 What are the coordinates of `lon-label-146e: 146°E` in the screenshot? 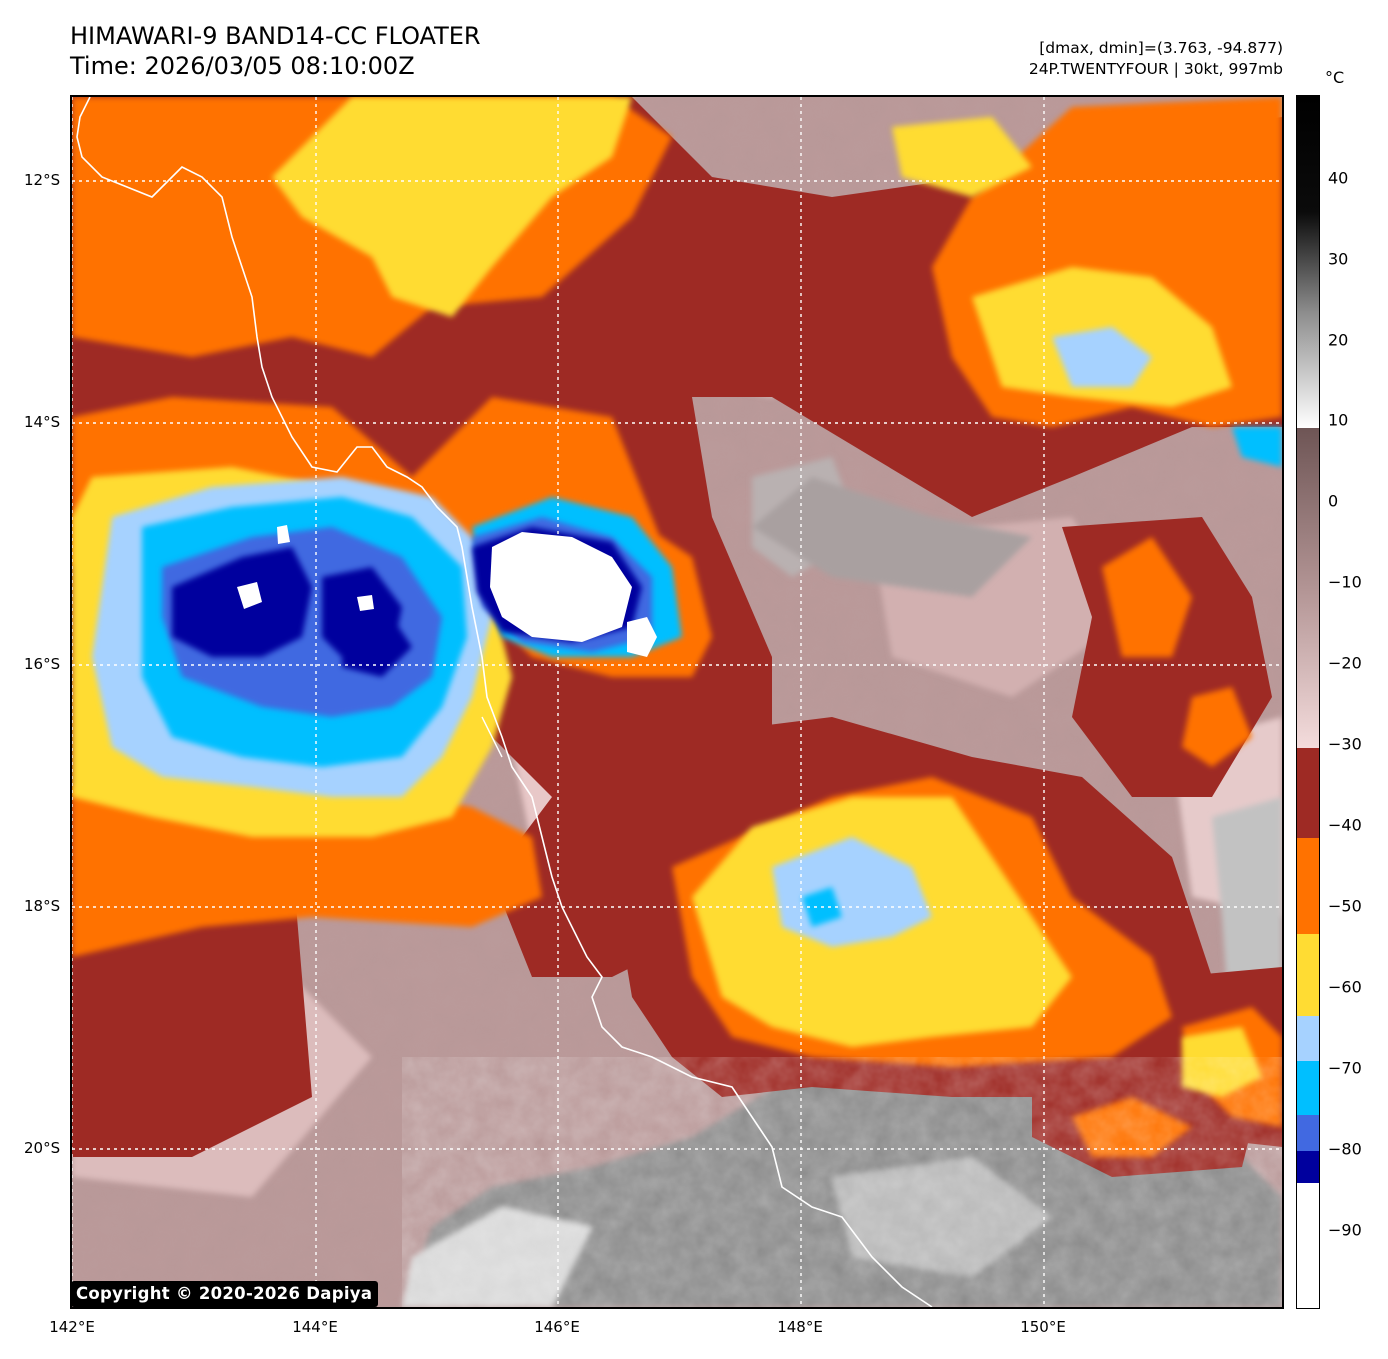 It's located at (557, 1327).